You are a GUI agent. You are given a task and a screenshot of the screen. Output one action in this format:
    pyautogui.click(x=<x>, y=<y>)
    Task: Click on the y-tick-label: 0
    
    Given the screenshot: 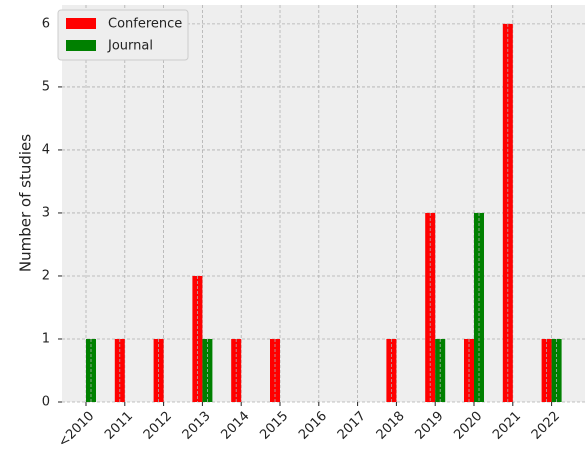 What is the action you would take?
    pyautogui.click(x=46, y=402)
    